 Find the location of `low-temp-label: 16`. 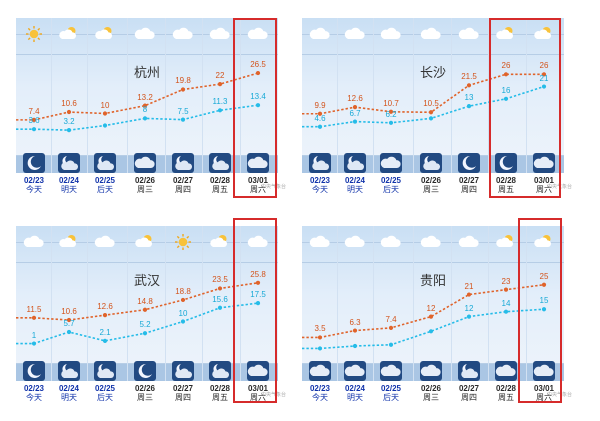

low-temp-label: 16 is located at coordinates (506, 90).